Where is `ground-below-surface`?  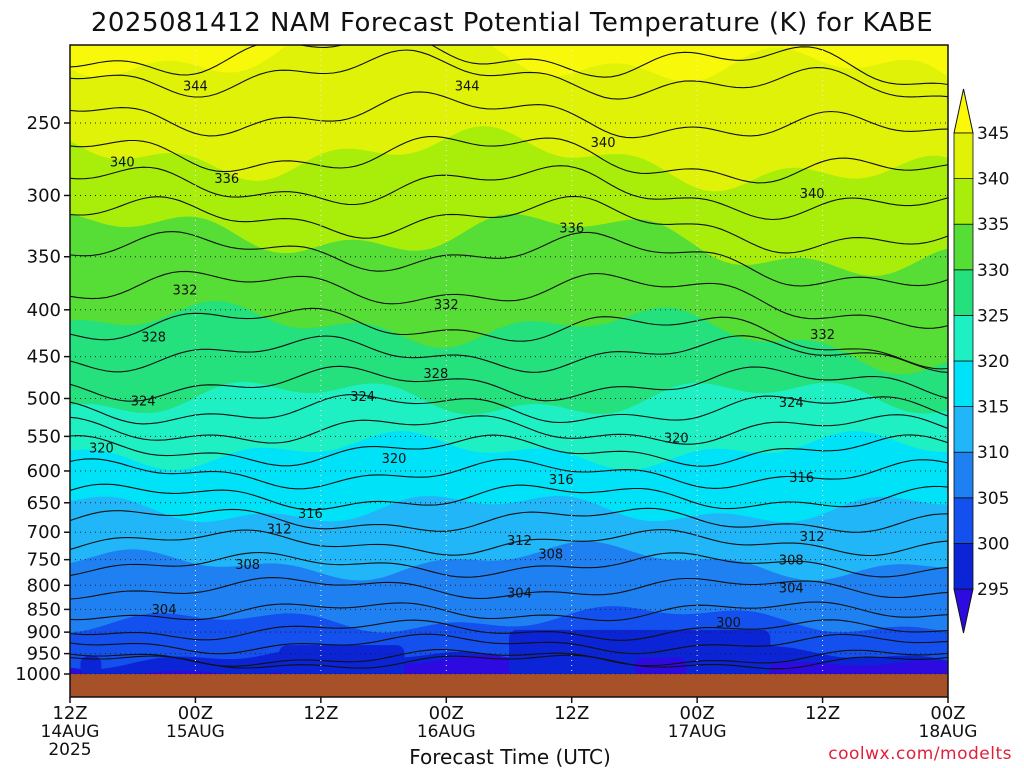
ground-below-surface is located at coordinates (509, 685).